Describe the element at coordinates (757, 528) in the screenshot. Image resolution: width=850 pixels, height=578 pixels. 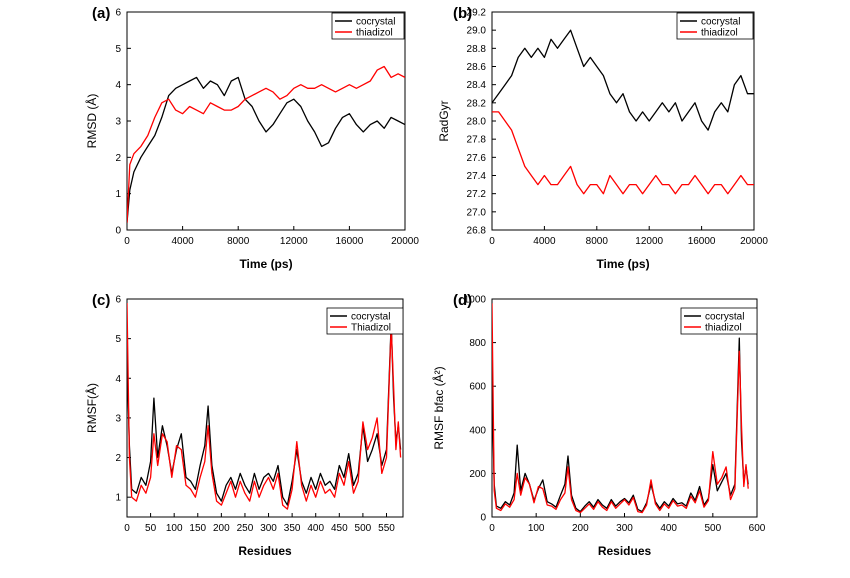
I see `x-tick-label: 600` at that location.